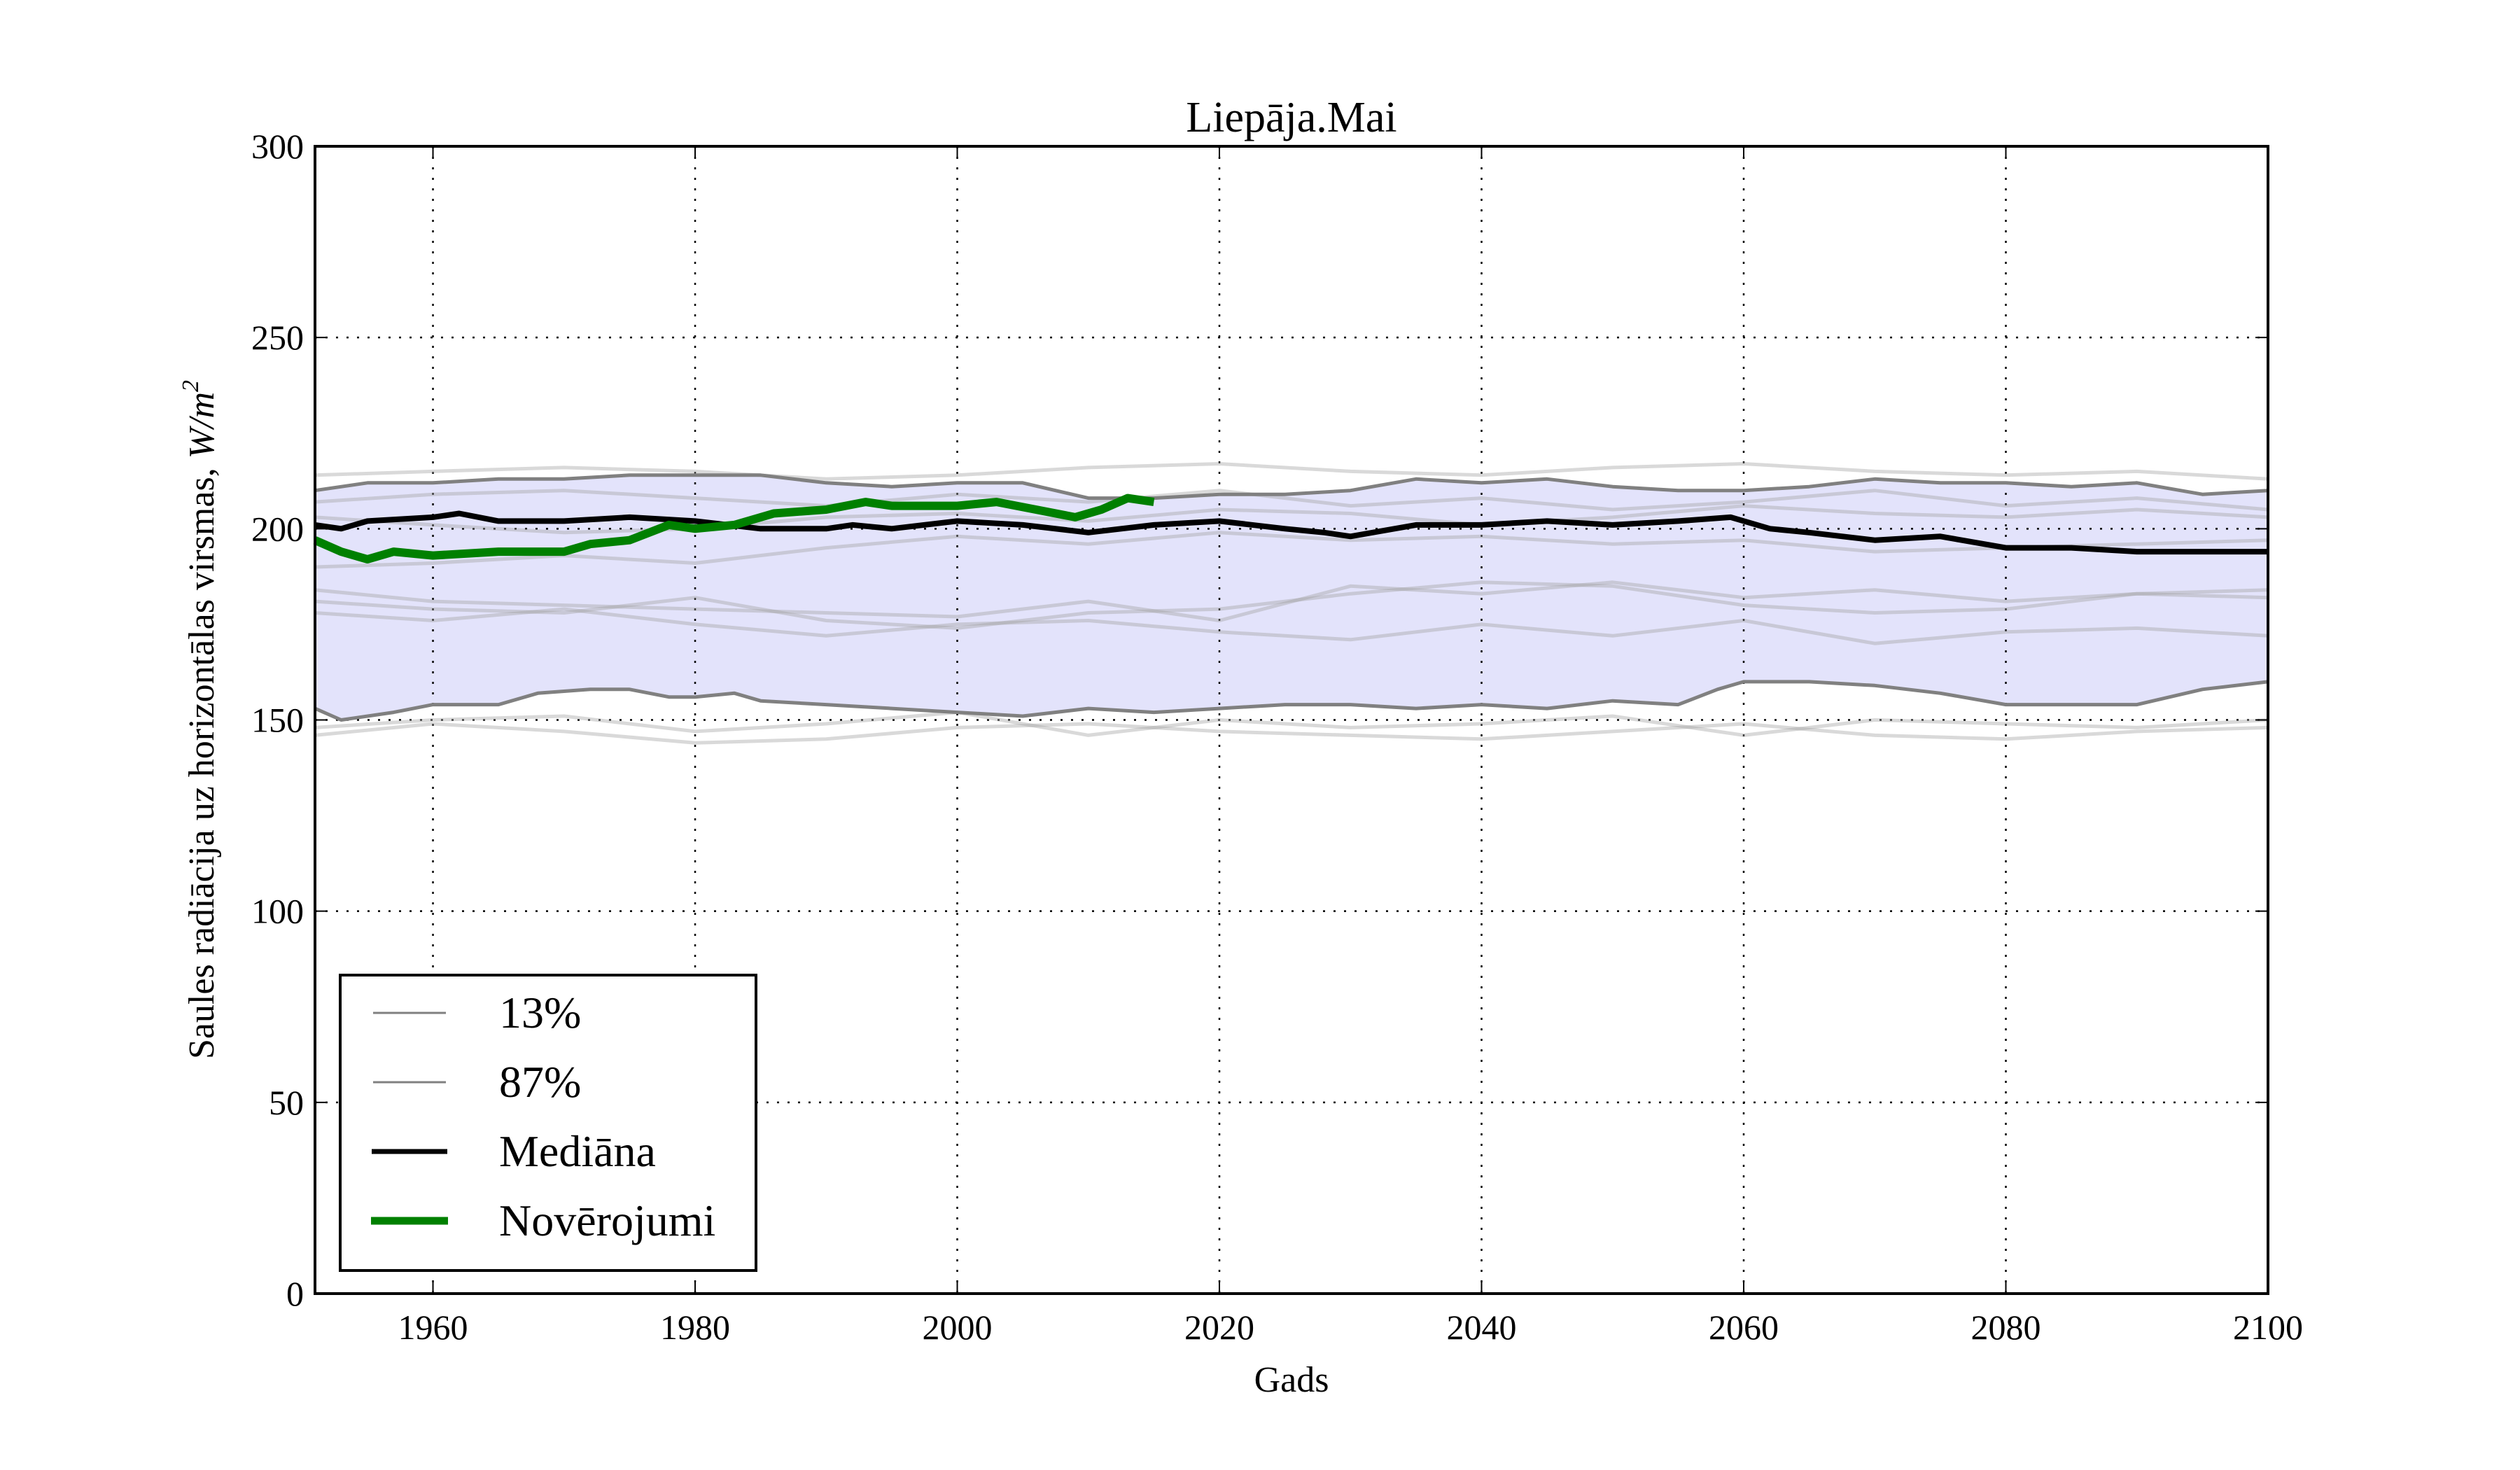 This screenshot has height=1470, width=2520. What do you see at coordinates (277, 528) in the screenshot?
I see `y-tick-label: 200` at bounding box center [277, 528].